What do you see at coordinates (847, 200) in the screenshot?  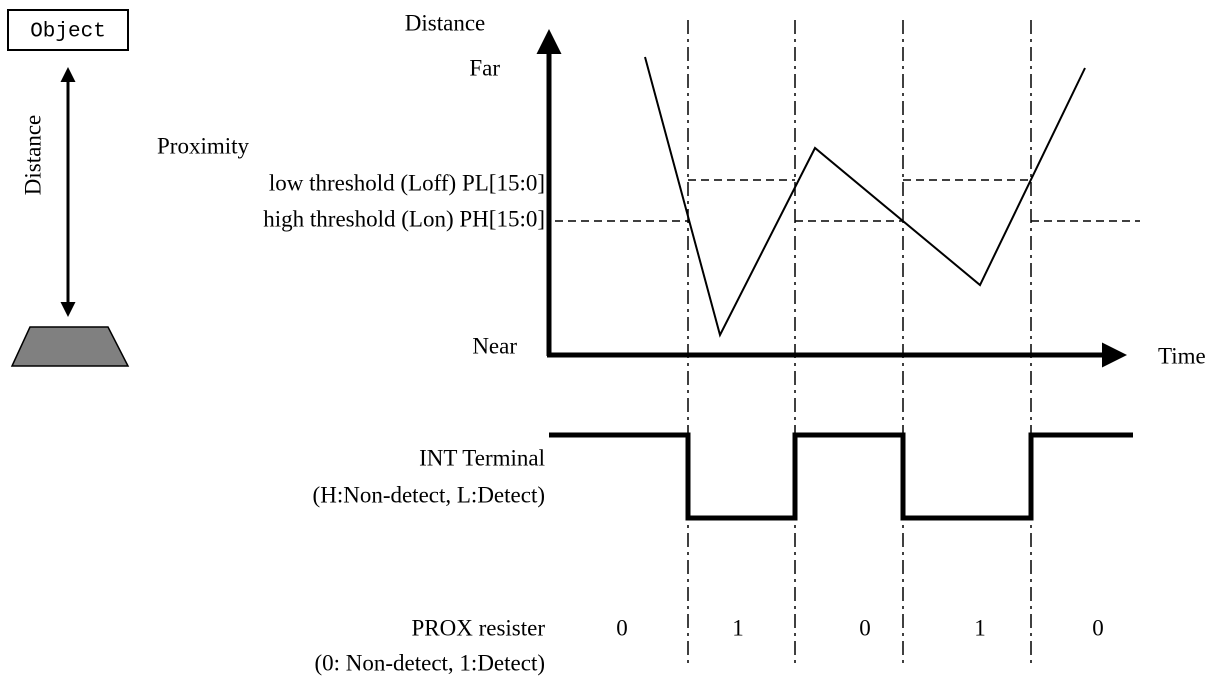 I see `threshold-lines` at bounding box center [847, 200].